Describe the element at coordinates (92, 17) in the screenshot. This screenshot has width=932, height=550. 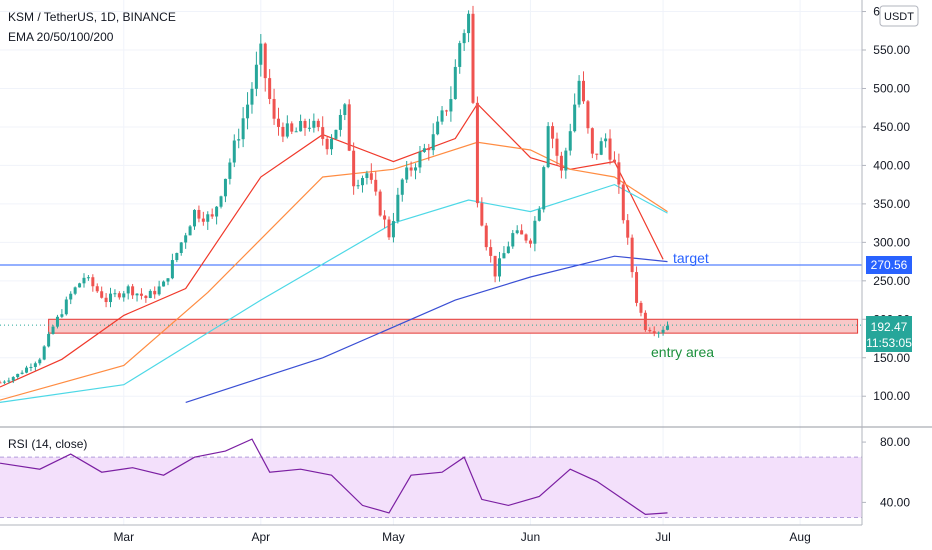
I see `chart-title: KSM / TetherUS, 1D, BINANCE` at that location.